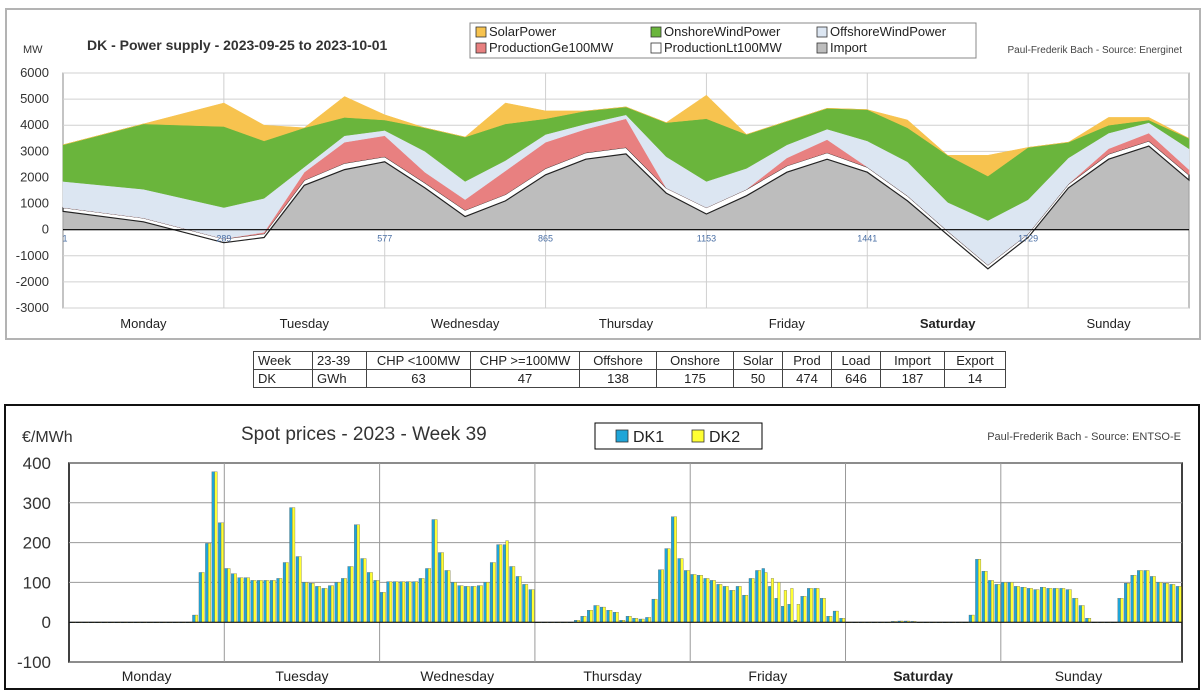 This screenshot has height=694, width=1204. What do you see at coordinates (923, 676) in the screenshot?
I see `day-label: Saturday` at bounding box center [923, 676].